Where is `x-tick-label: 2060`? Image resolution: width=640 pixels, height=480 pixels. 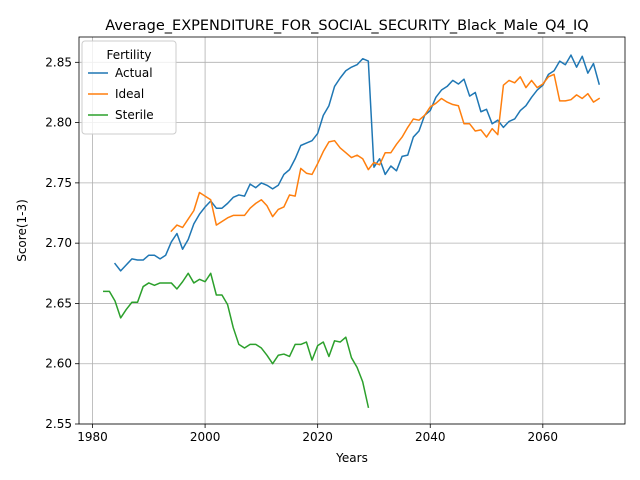
x-tick-label: 2060 is located at coordinates (543, 437).